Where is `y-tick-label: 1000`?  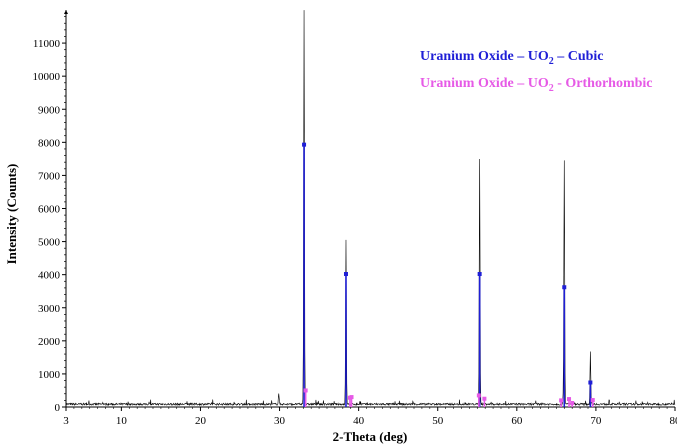
y-tick-label: 1000 is located at coordinates (49, 375).